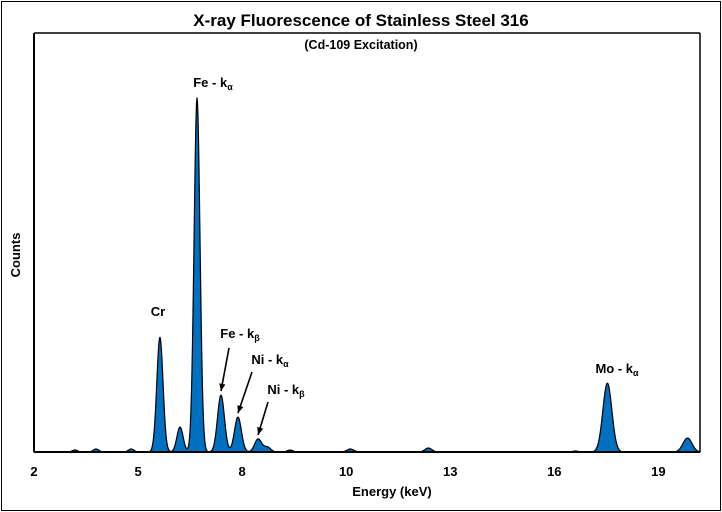 Image resolution: width=722 pixels, height=512 pixels. I want to click on x-tick-label: 2, so click(33, 471).